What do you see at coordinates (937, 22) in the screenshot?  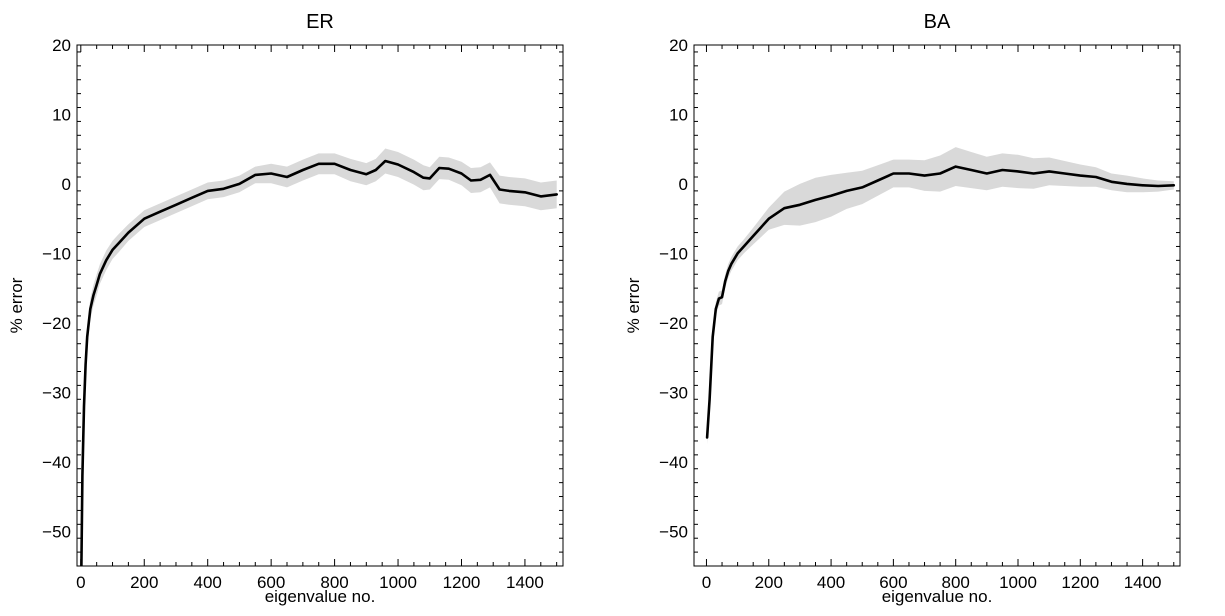 I see `chart-title: BA` at bounding box center [937, 22].